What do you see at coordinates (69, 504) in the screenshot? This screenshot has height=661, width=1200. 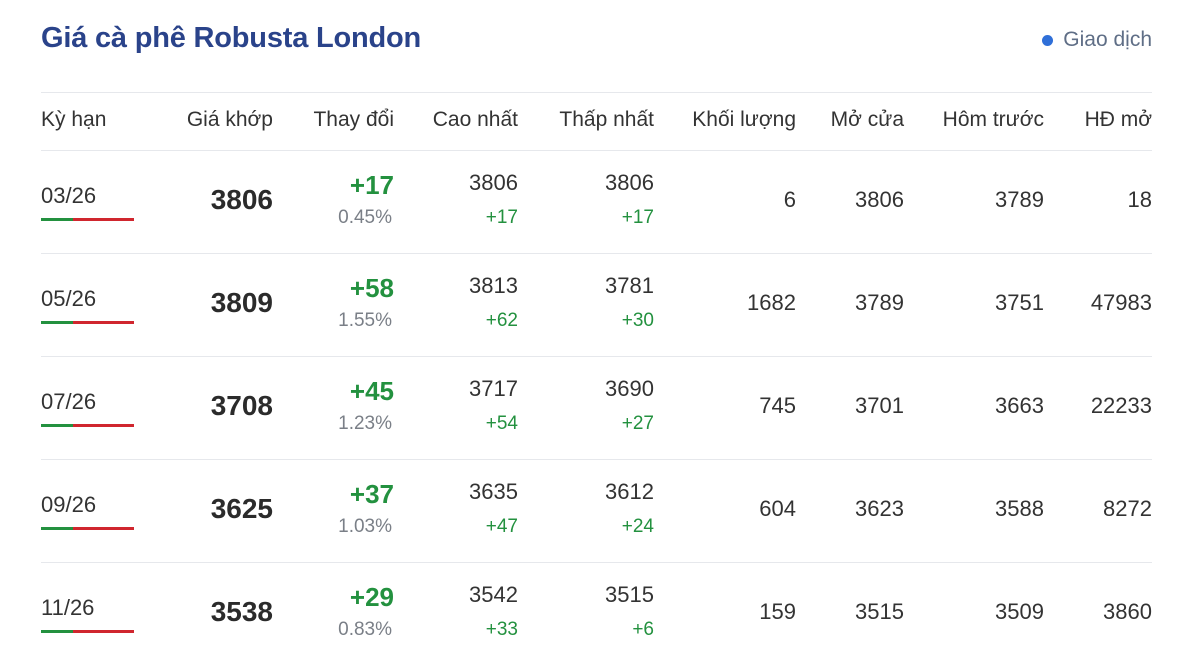 I see `term: 09/26` at bounding box center [69, 504].